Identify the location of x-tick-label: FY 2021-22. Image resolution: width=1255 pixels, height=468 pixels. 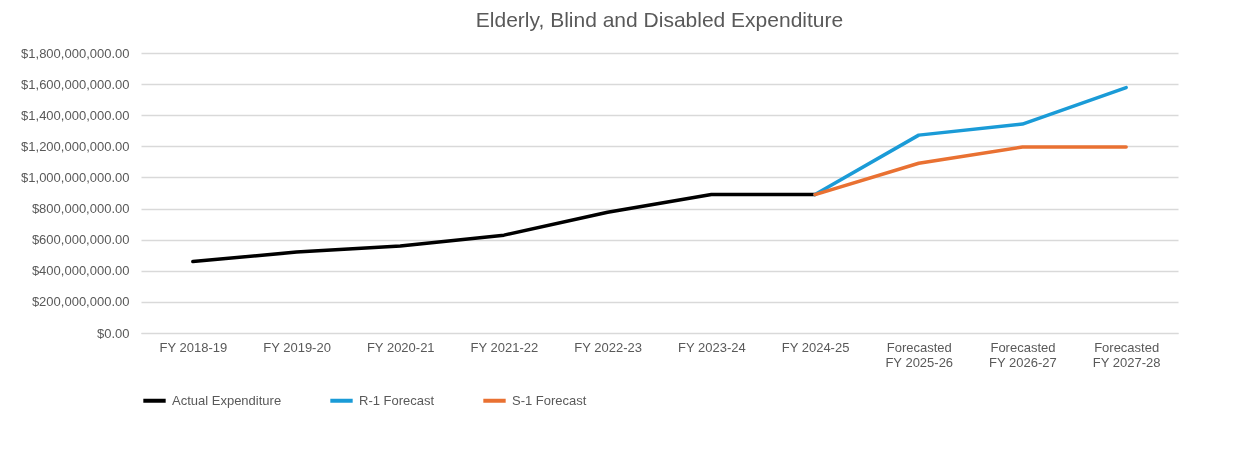
(504, 347).